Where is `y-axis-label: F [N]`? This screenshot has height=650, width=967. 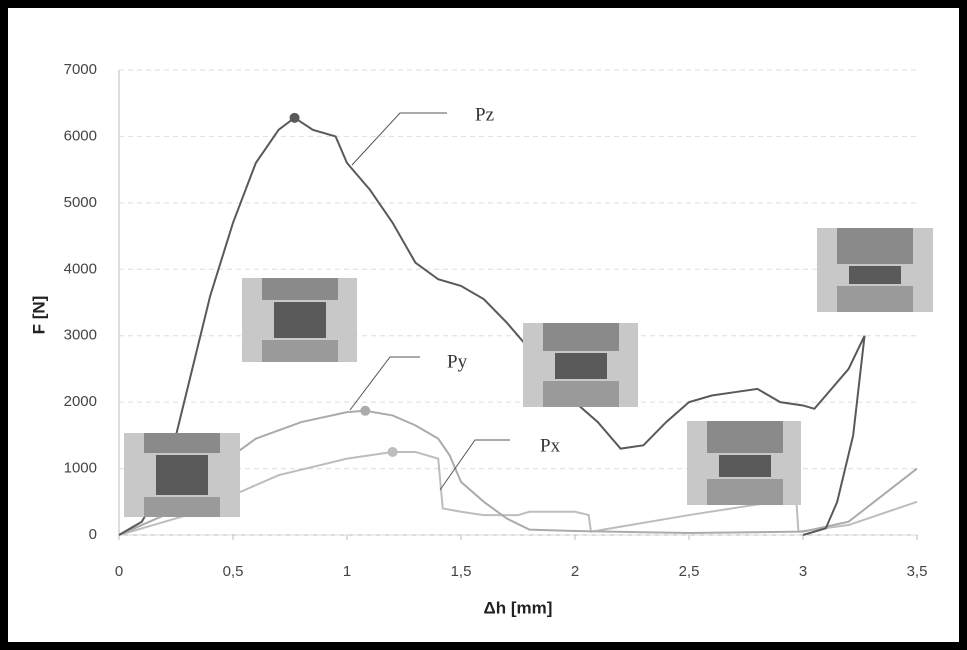 y-axis-label: F [N] is located at coordinates (38, 315).